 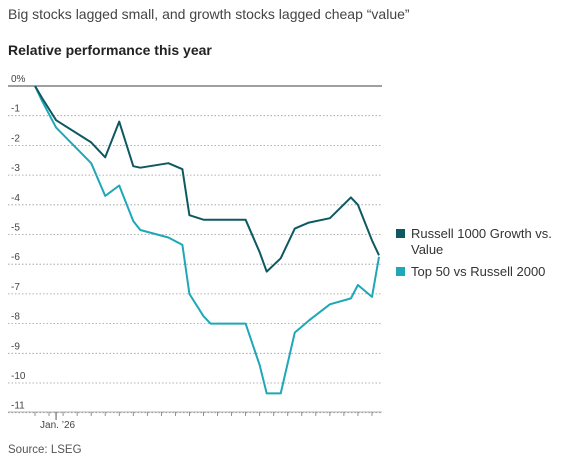 What do you see at coordinates (15, 138) in the screenshot?
I see `y-tick-label: -2` at bounding box center [15, 138].